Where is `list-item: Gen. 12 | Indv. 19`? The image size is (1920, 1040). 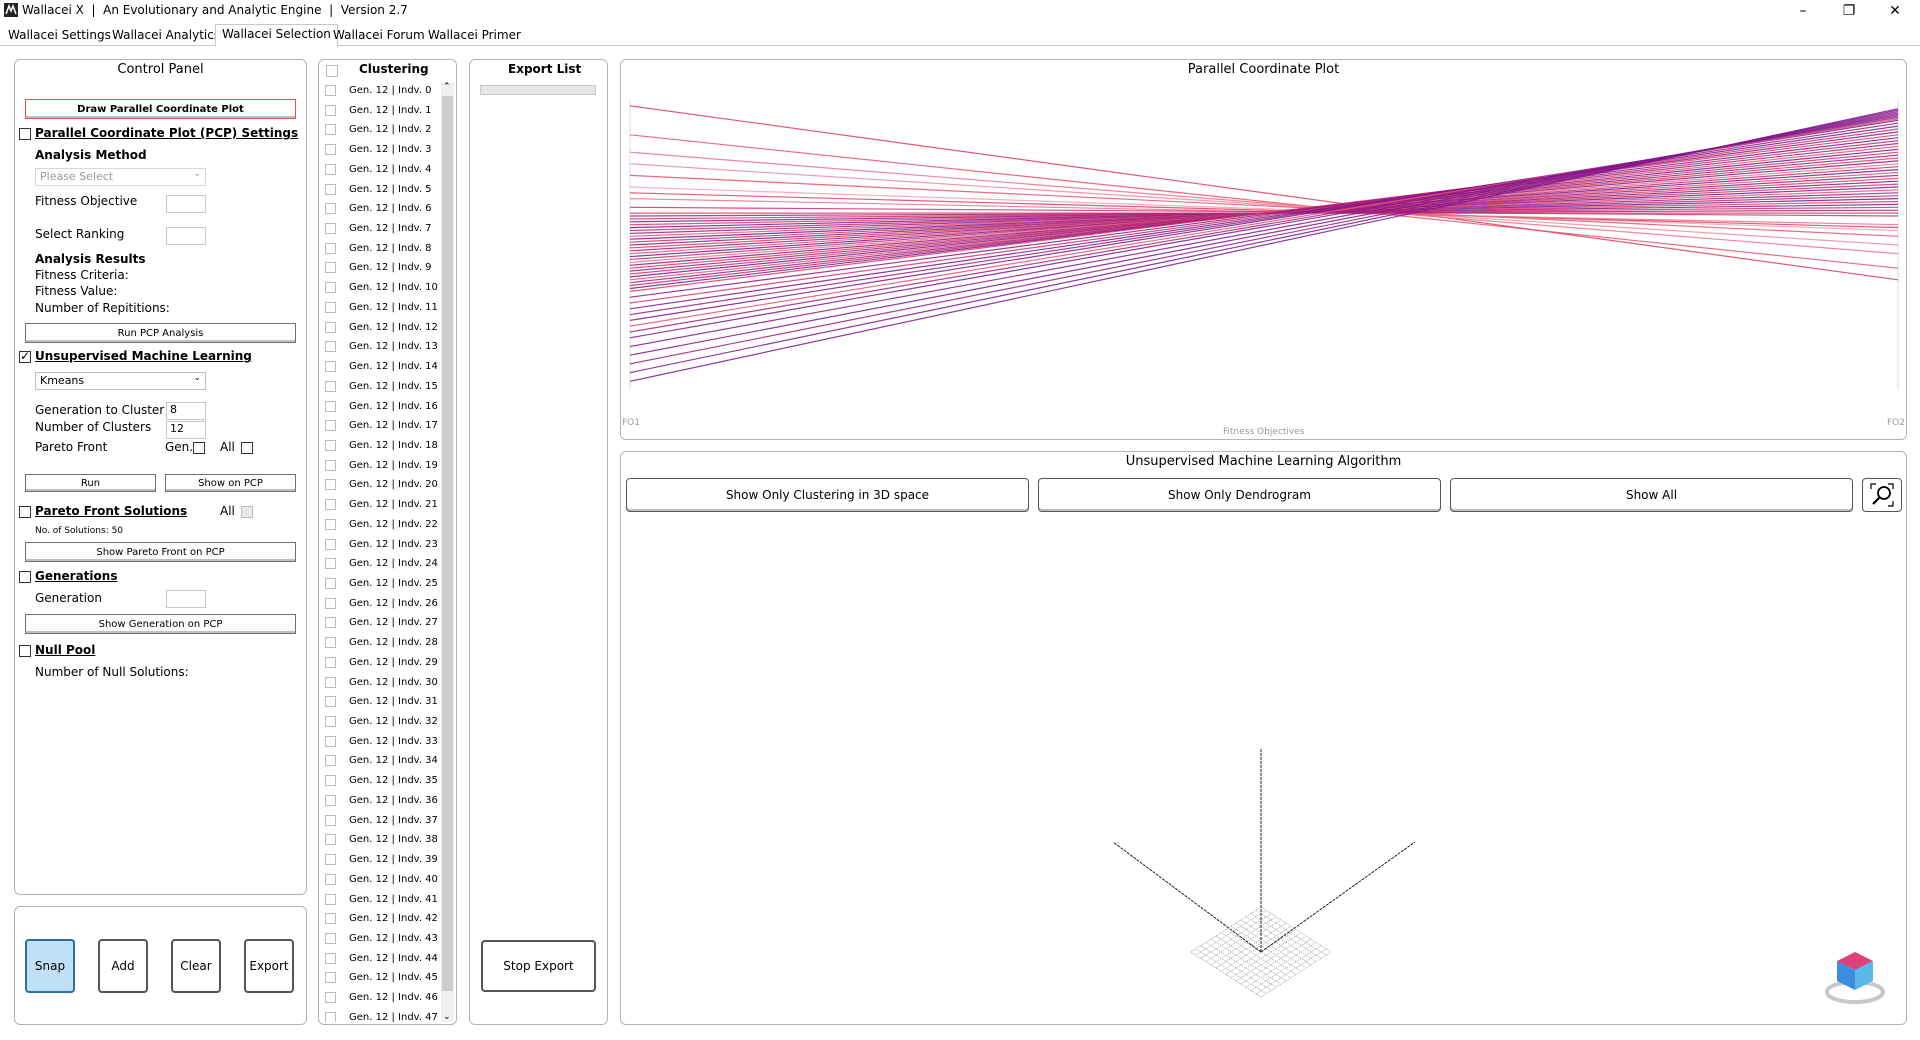 list-item: Gen. 12 | Indv. 19 is located at coordinates (382, 467).